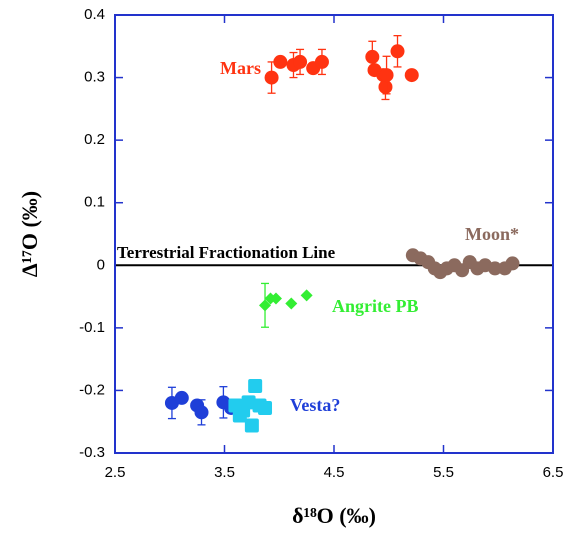  I want to click on y-tick-label: -0.1, so click(92, 327).